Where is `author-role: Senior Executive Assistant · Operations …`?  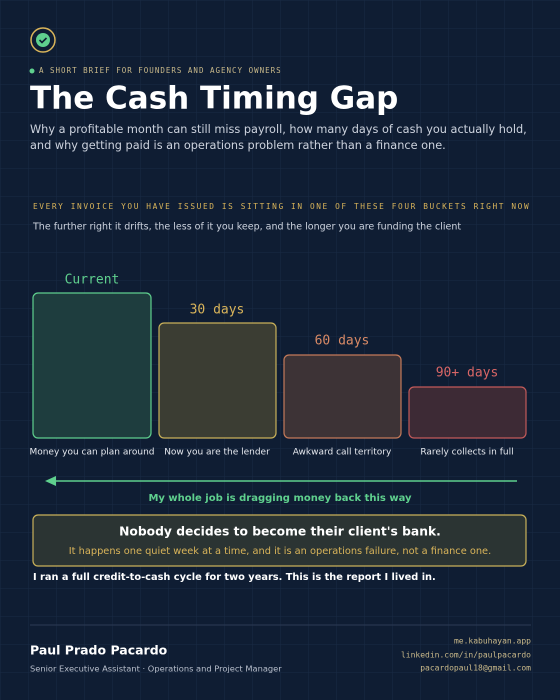 author-role: Senior Executive Assistant · Operations … is located at coordinates (156, 669).